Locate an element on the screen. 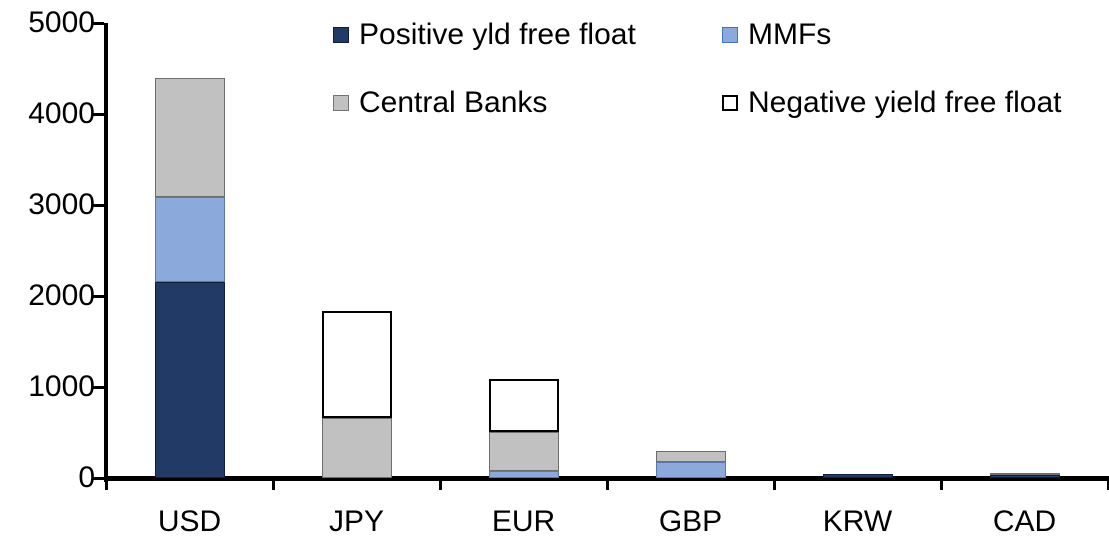  bar-segment-negative-yield-free-float-eur is located at coordinates (523, 405).